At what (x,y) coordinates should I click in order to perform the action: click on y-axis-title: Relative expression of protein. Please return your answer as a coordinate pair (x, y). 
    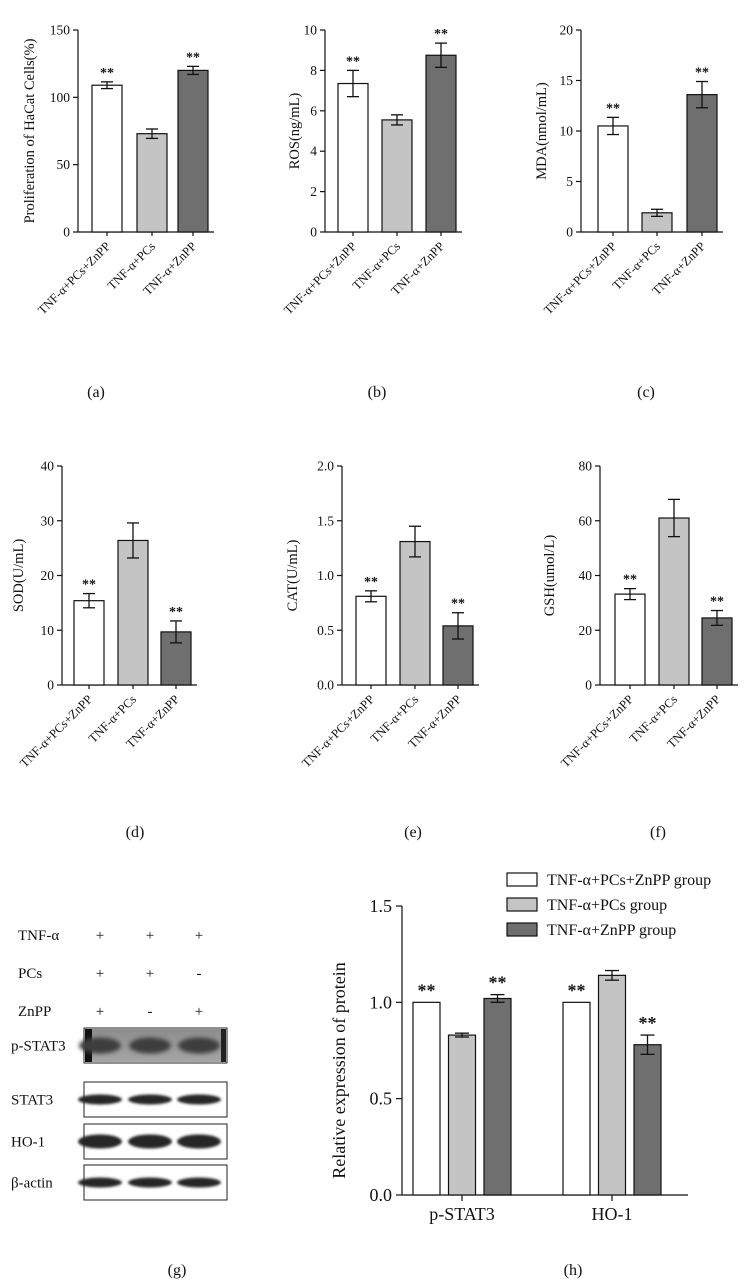
    Looking at the image, I should click on (339, 1070).